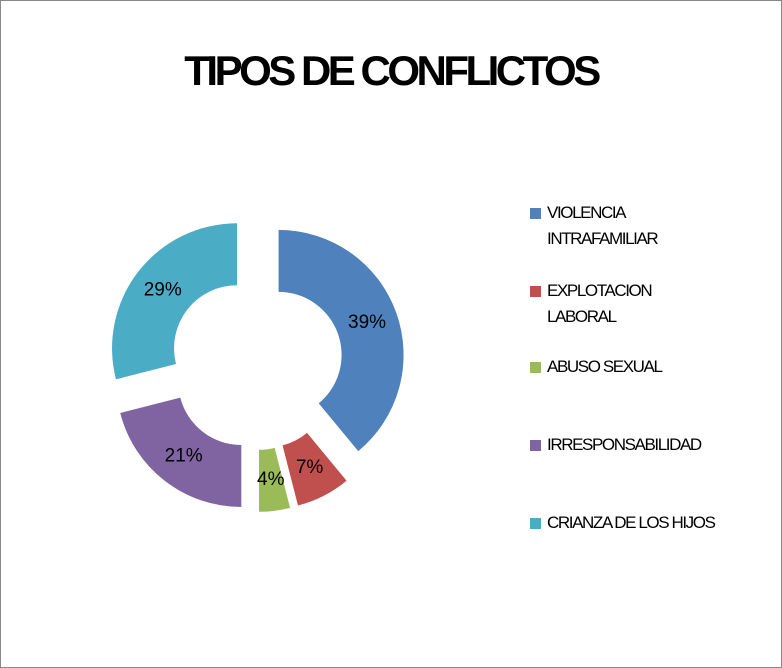 The height and width of the screenshot is (668, 782). I want to click on value-label: 39%, so click(367, 322).